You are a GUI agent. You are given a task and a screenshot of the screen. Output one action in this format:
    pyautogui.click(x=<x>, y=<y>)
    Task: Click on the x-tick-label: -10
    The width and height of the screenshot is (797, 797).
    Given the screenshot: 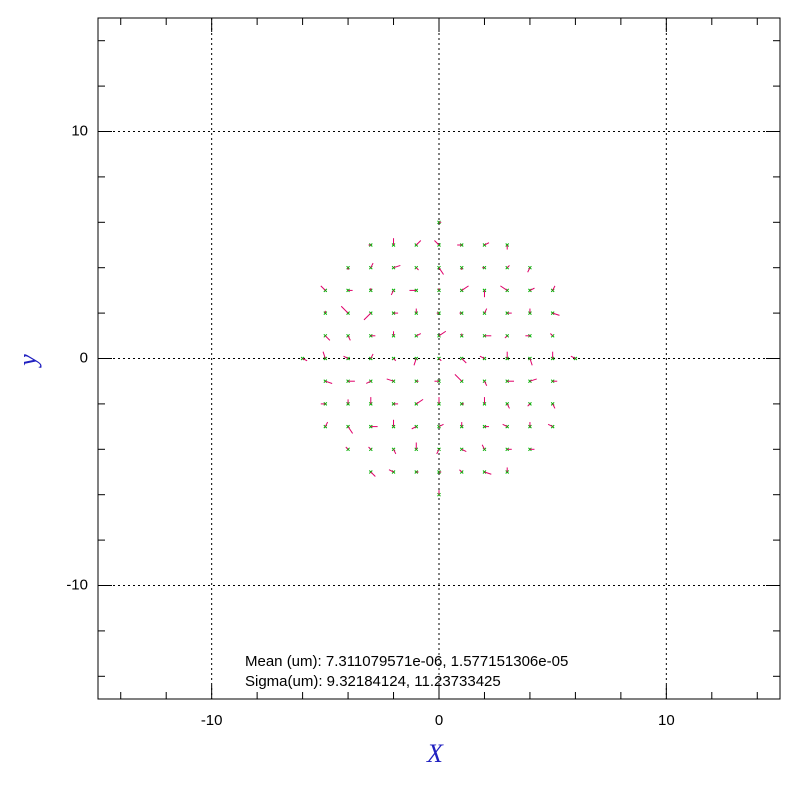 What is the action you would take?
    pyautogui.click(x=212, y=720)
    